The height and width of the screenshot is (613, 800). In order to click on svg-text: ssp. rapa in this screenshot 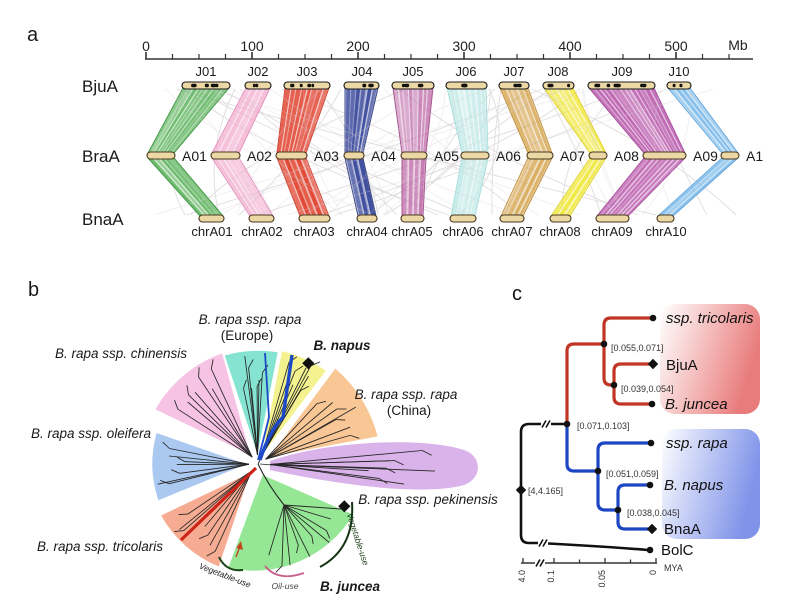, I will do `click(697, 443)`.